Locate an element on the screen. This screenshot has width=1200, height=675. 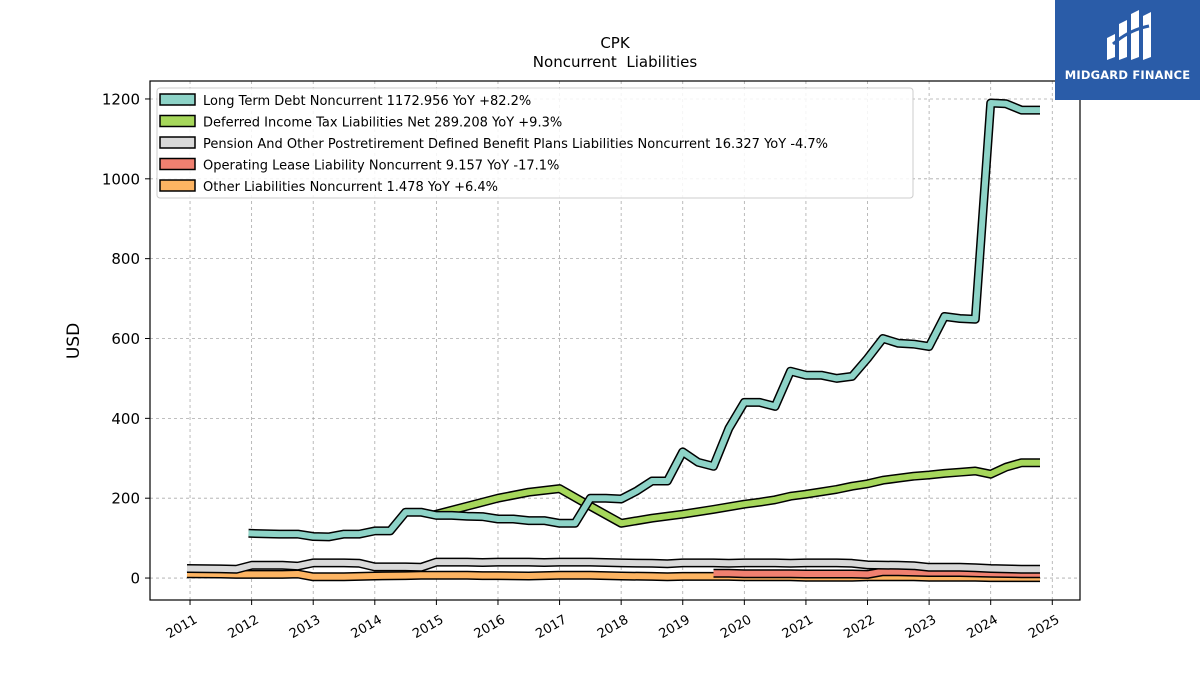
logo: MIDGARD FINANCE is located at coordinates (1127, 50).